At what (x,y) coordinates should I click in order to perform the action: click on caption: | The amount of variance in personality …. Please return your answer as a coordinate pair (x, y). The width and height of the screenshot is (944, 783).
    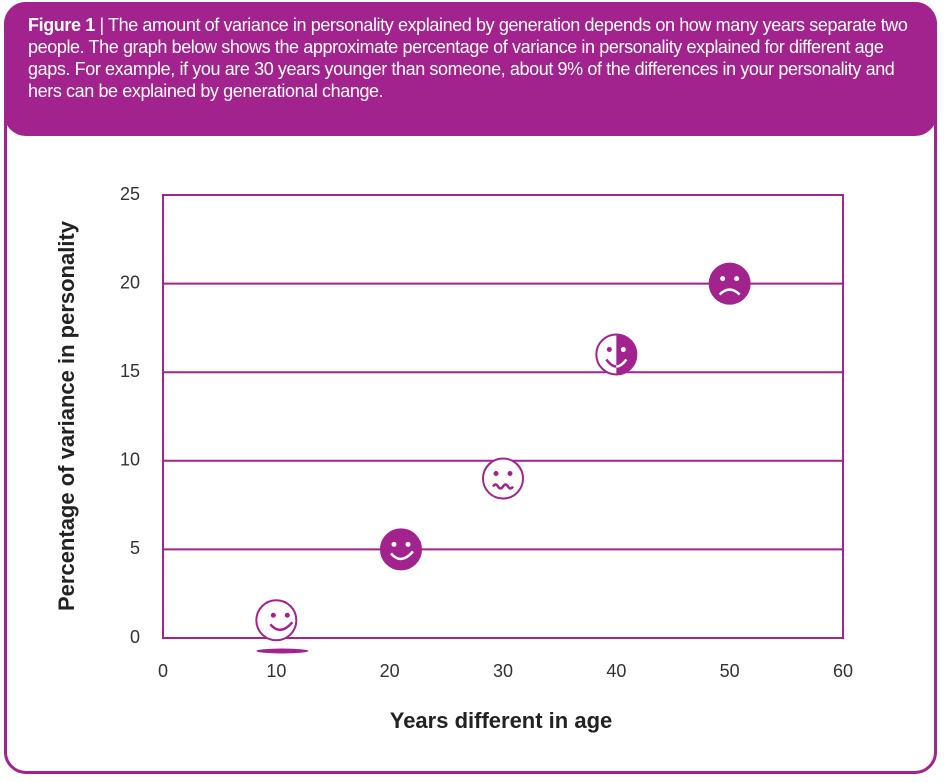
    Looking at the image, I should click on (468, 58).